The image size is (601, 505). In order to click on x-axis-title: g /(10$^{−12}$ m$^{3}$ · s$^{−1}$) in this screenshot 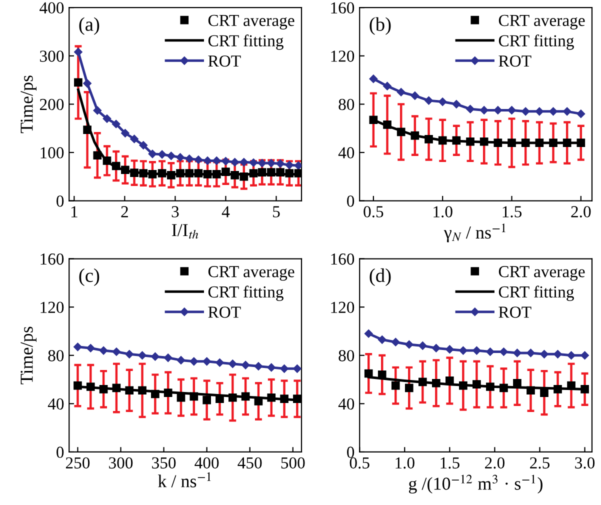, I will do `click(475, 484)`.